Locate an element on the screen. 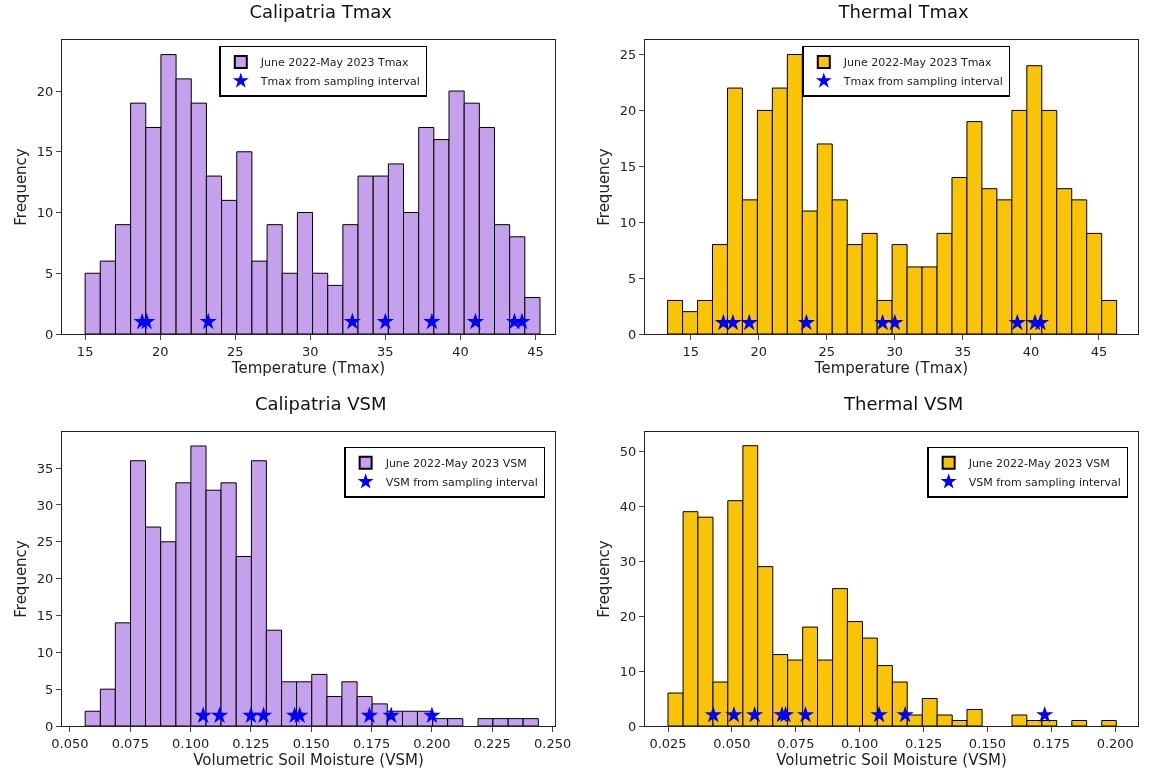 The height and width of the screenshot is (784, 1167). chart-title: Thermal Tmax is located at coordinates (903, 12).